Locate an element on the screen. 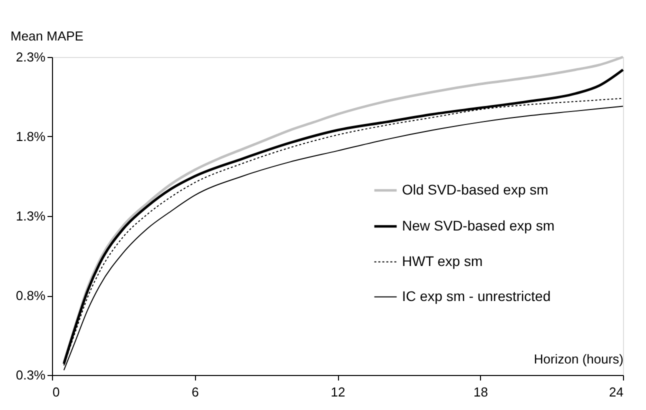  x-tick-label: 24 is located at coordinates (616, 392).